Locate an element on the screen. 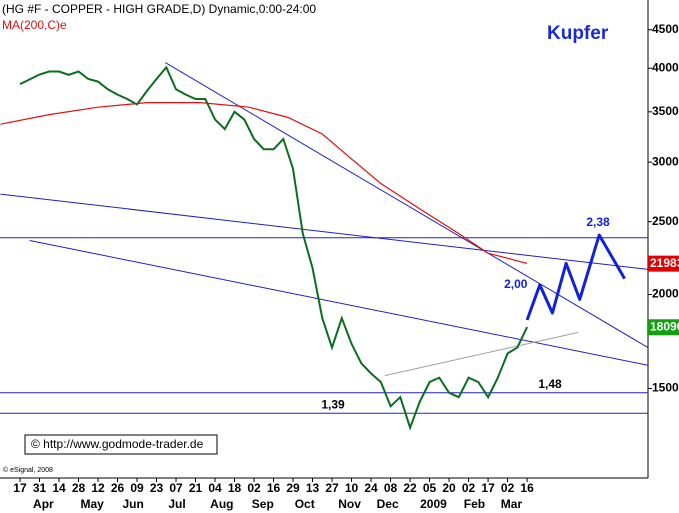 This screenshot has width=679, height=513. ma-legend: MA(200,C)e is located at coordinates (34, 25).